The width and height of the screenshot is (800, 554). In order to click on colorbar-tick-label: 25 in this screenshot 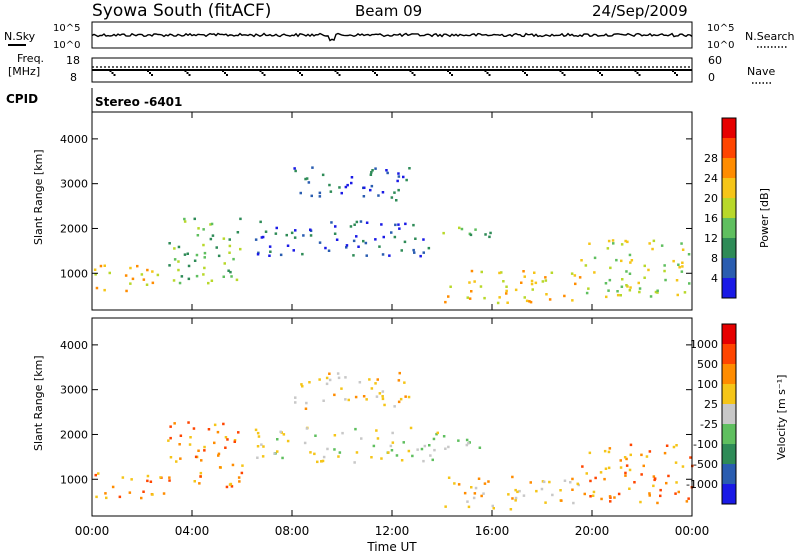, I will do `click(711, 404)`.